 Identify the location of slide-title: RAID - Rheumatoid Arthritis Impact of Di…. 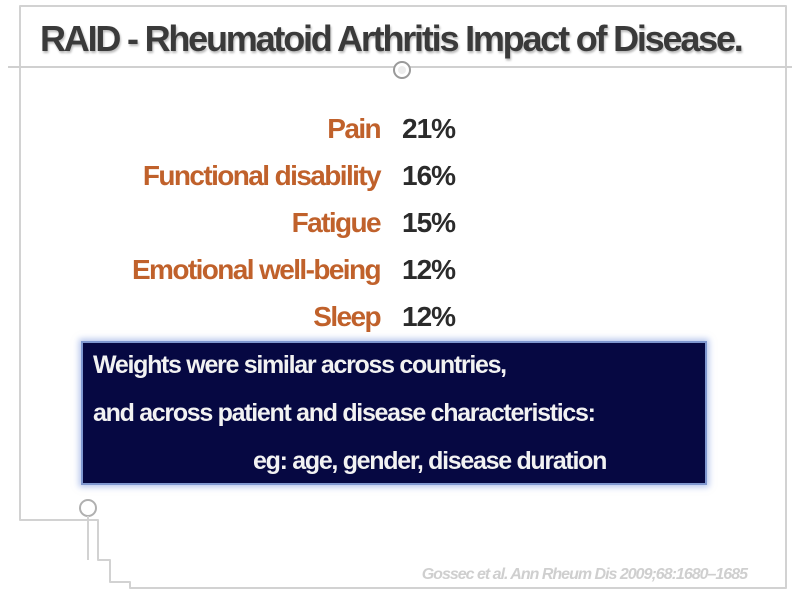
(392, 38).